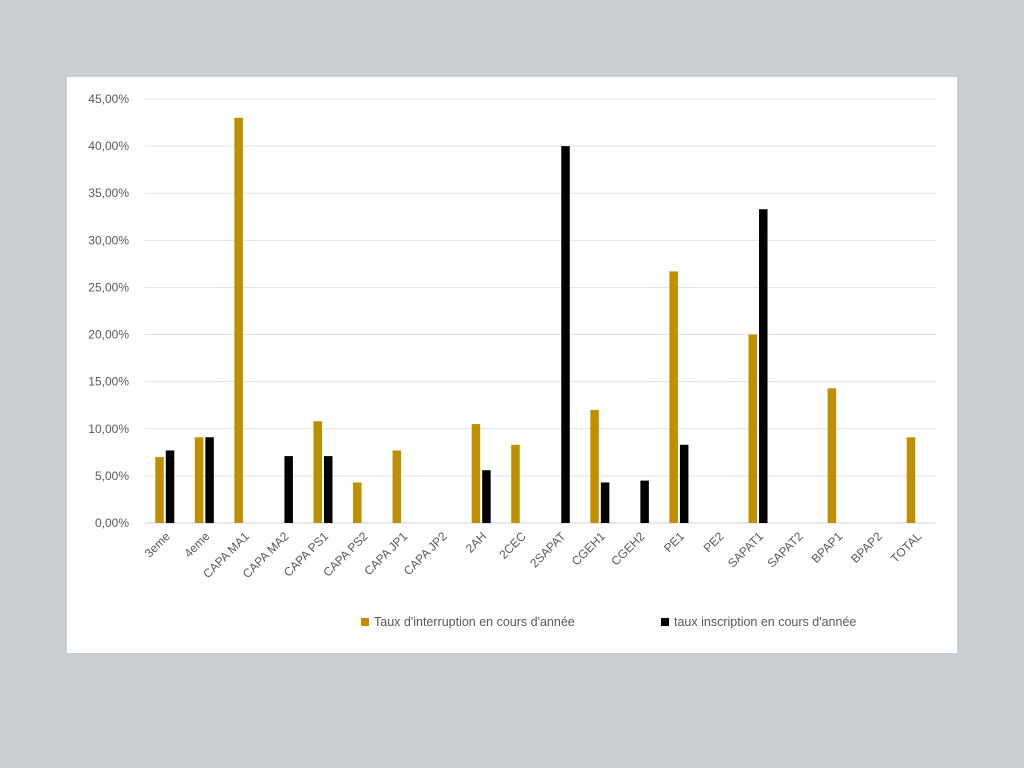  What do you see at coordinates (157, 544) in the screenshot?
I see `x-tick-label: 3eme` at bounding box center [157, 544].